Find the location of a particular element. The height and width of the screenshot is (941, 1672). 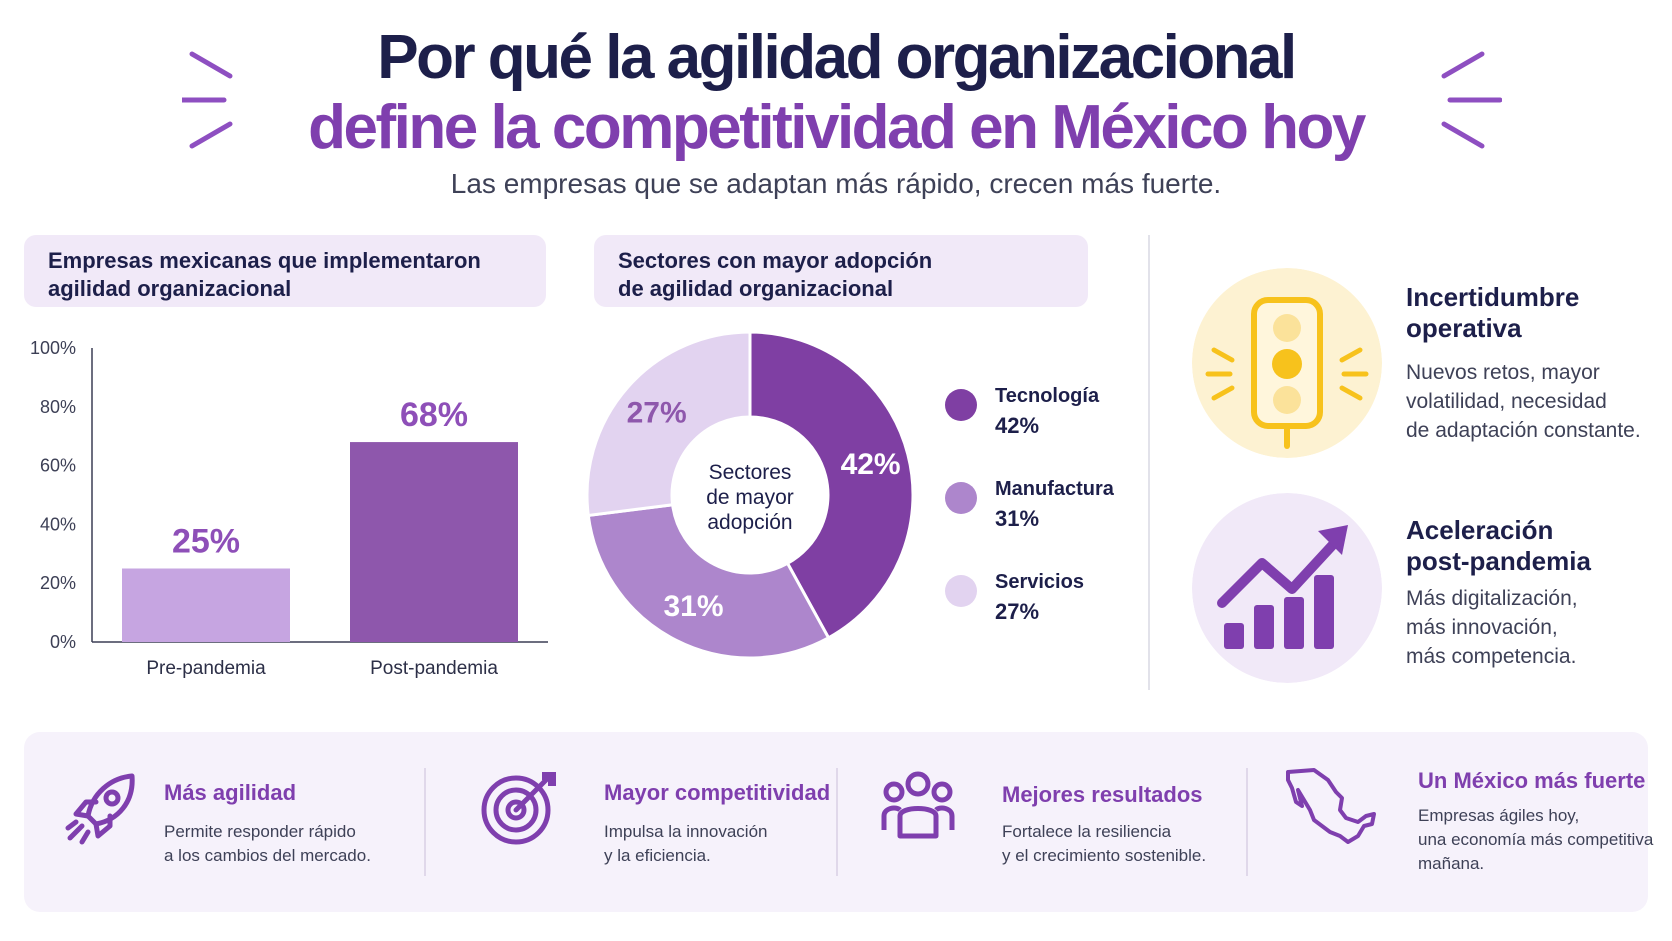

legend-item-servicios: Servicios 27% is located at coordinates (1045, 617).